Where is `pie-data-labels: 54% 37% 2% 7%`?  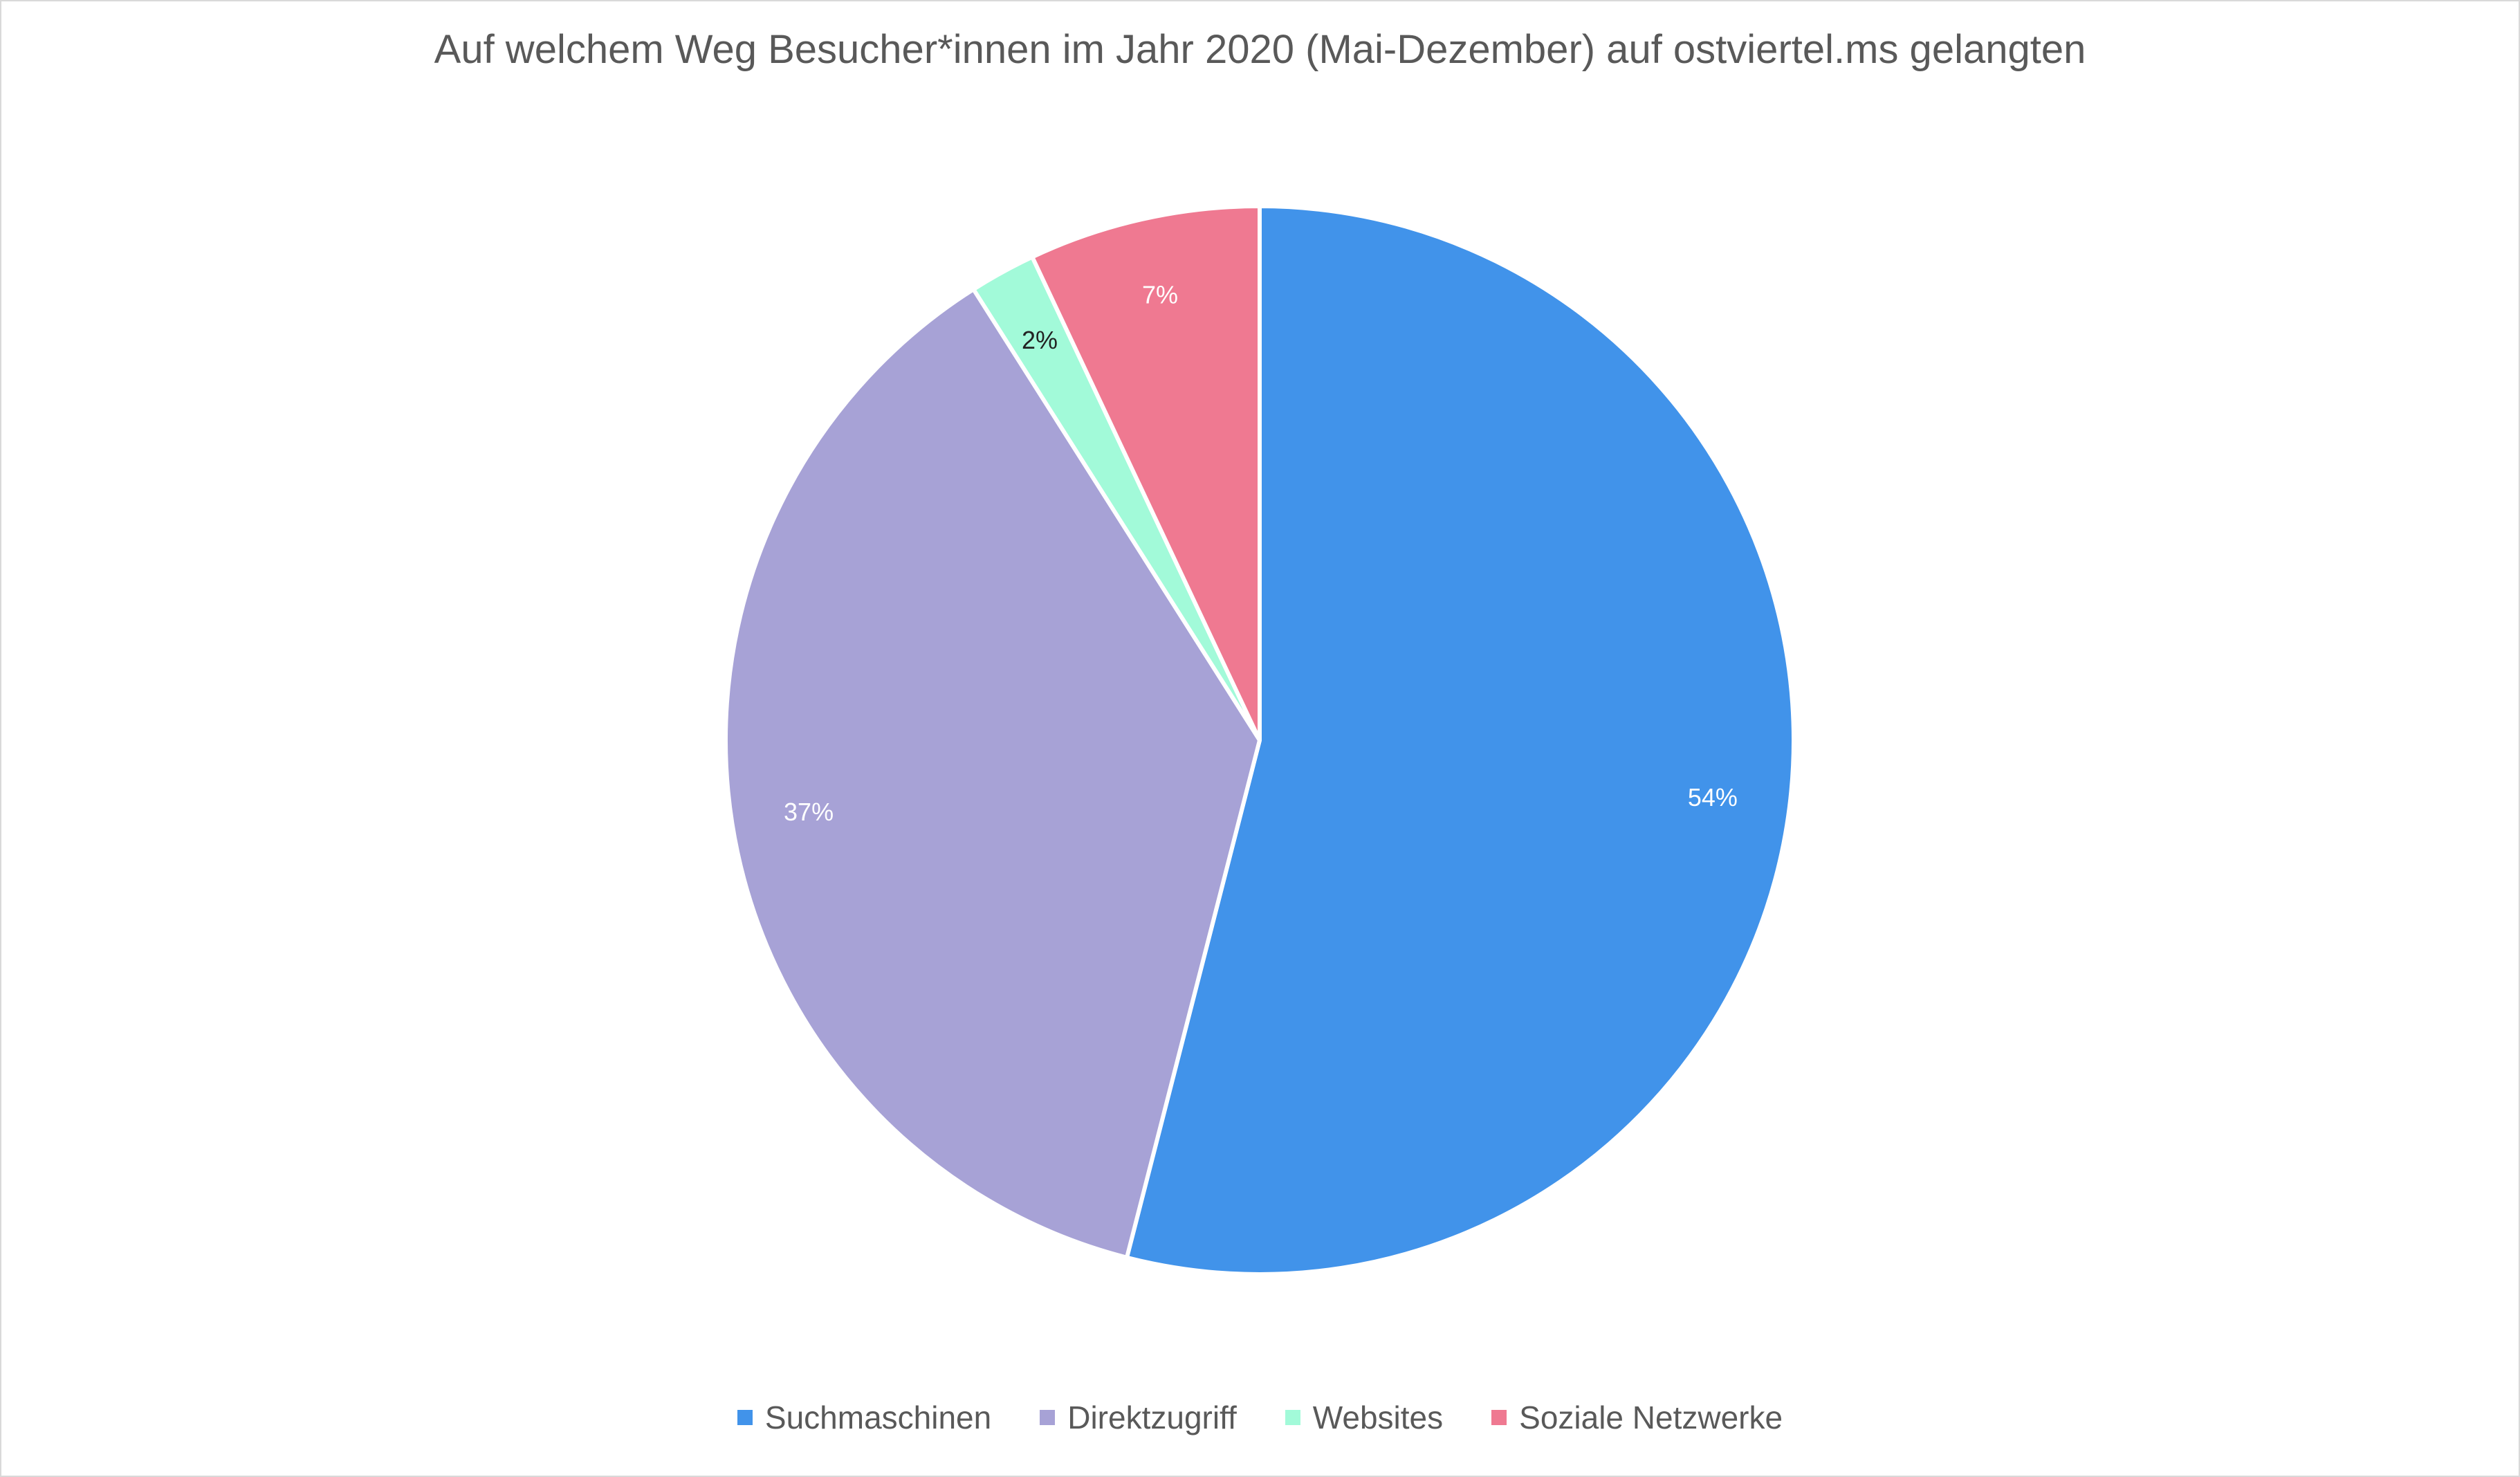 pie-data-labels: 54% 37% 2% 7% is located at coordinates (1261, 552).